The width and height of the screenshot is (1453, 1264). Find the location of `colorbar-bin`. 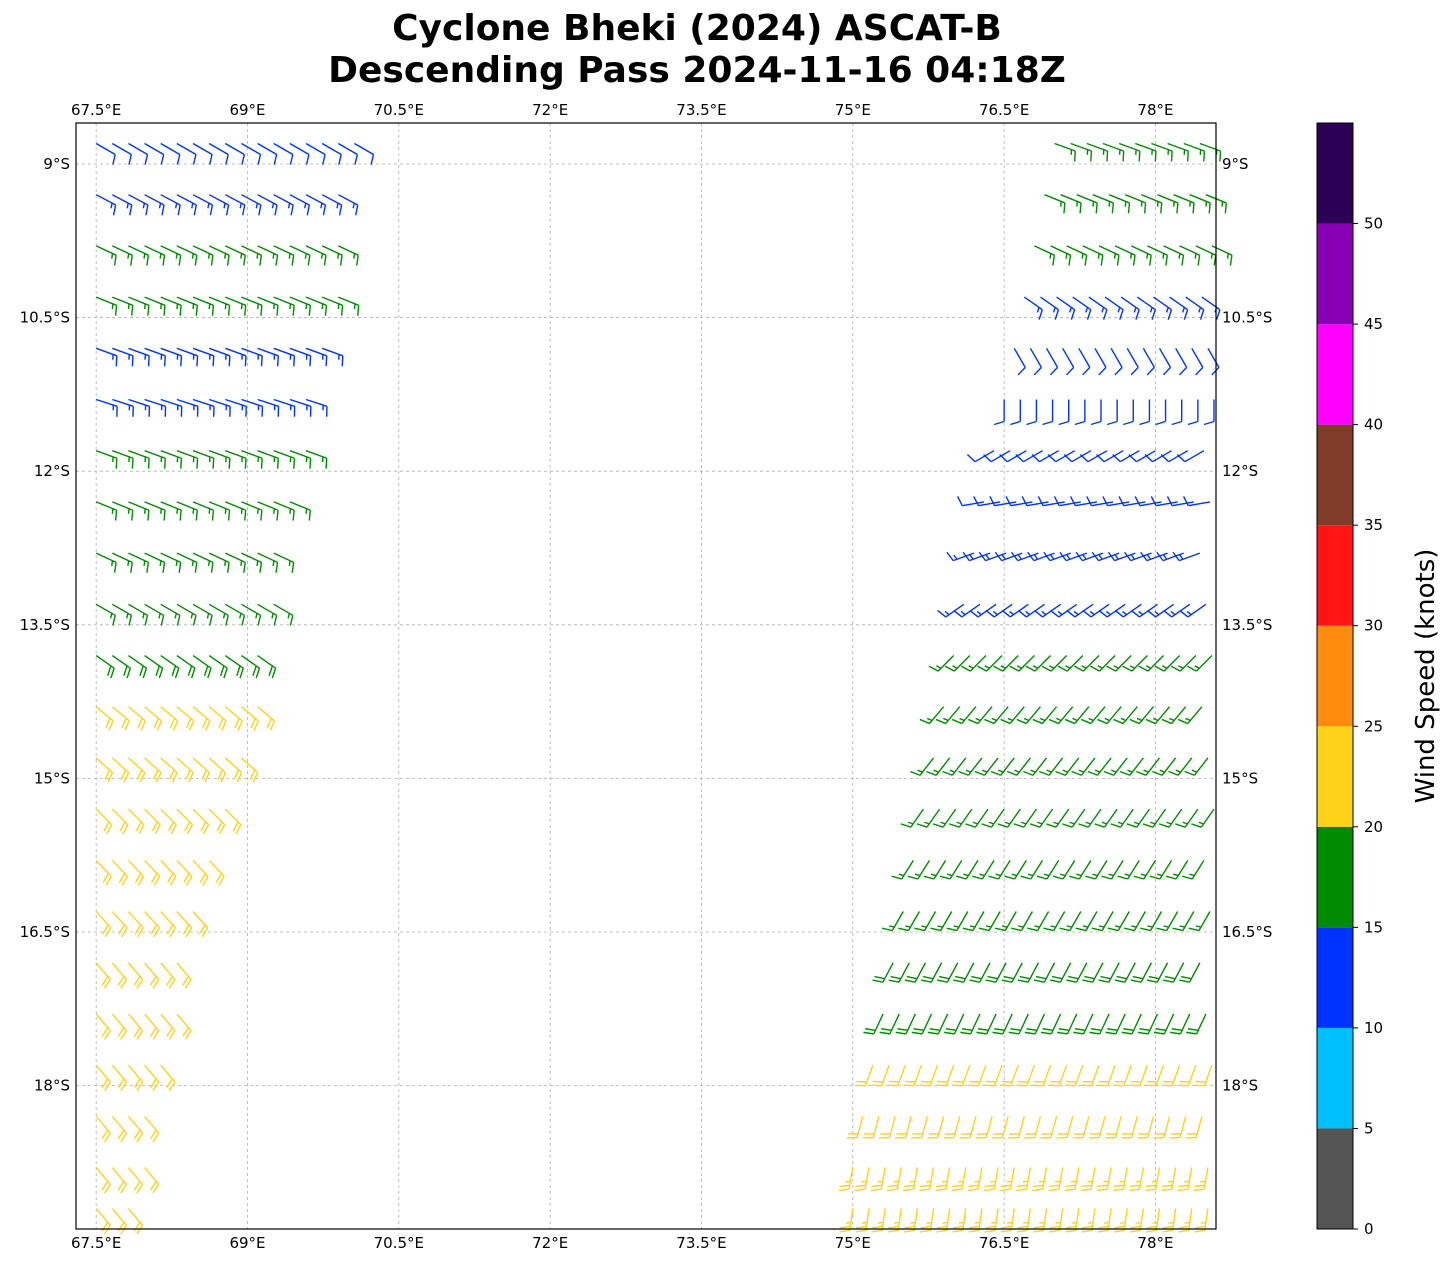

colorbar-bin is located at coordinates (1335, 1078).